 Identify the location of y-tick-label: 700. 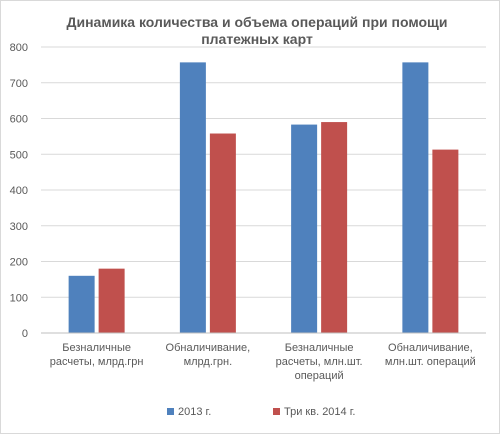
(19, 84).